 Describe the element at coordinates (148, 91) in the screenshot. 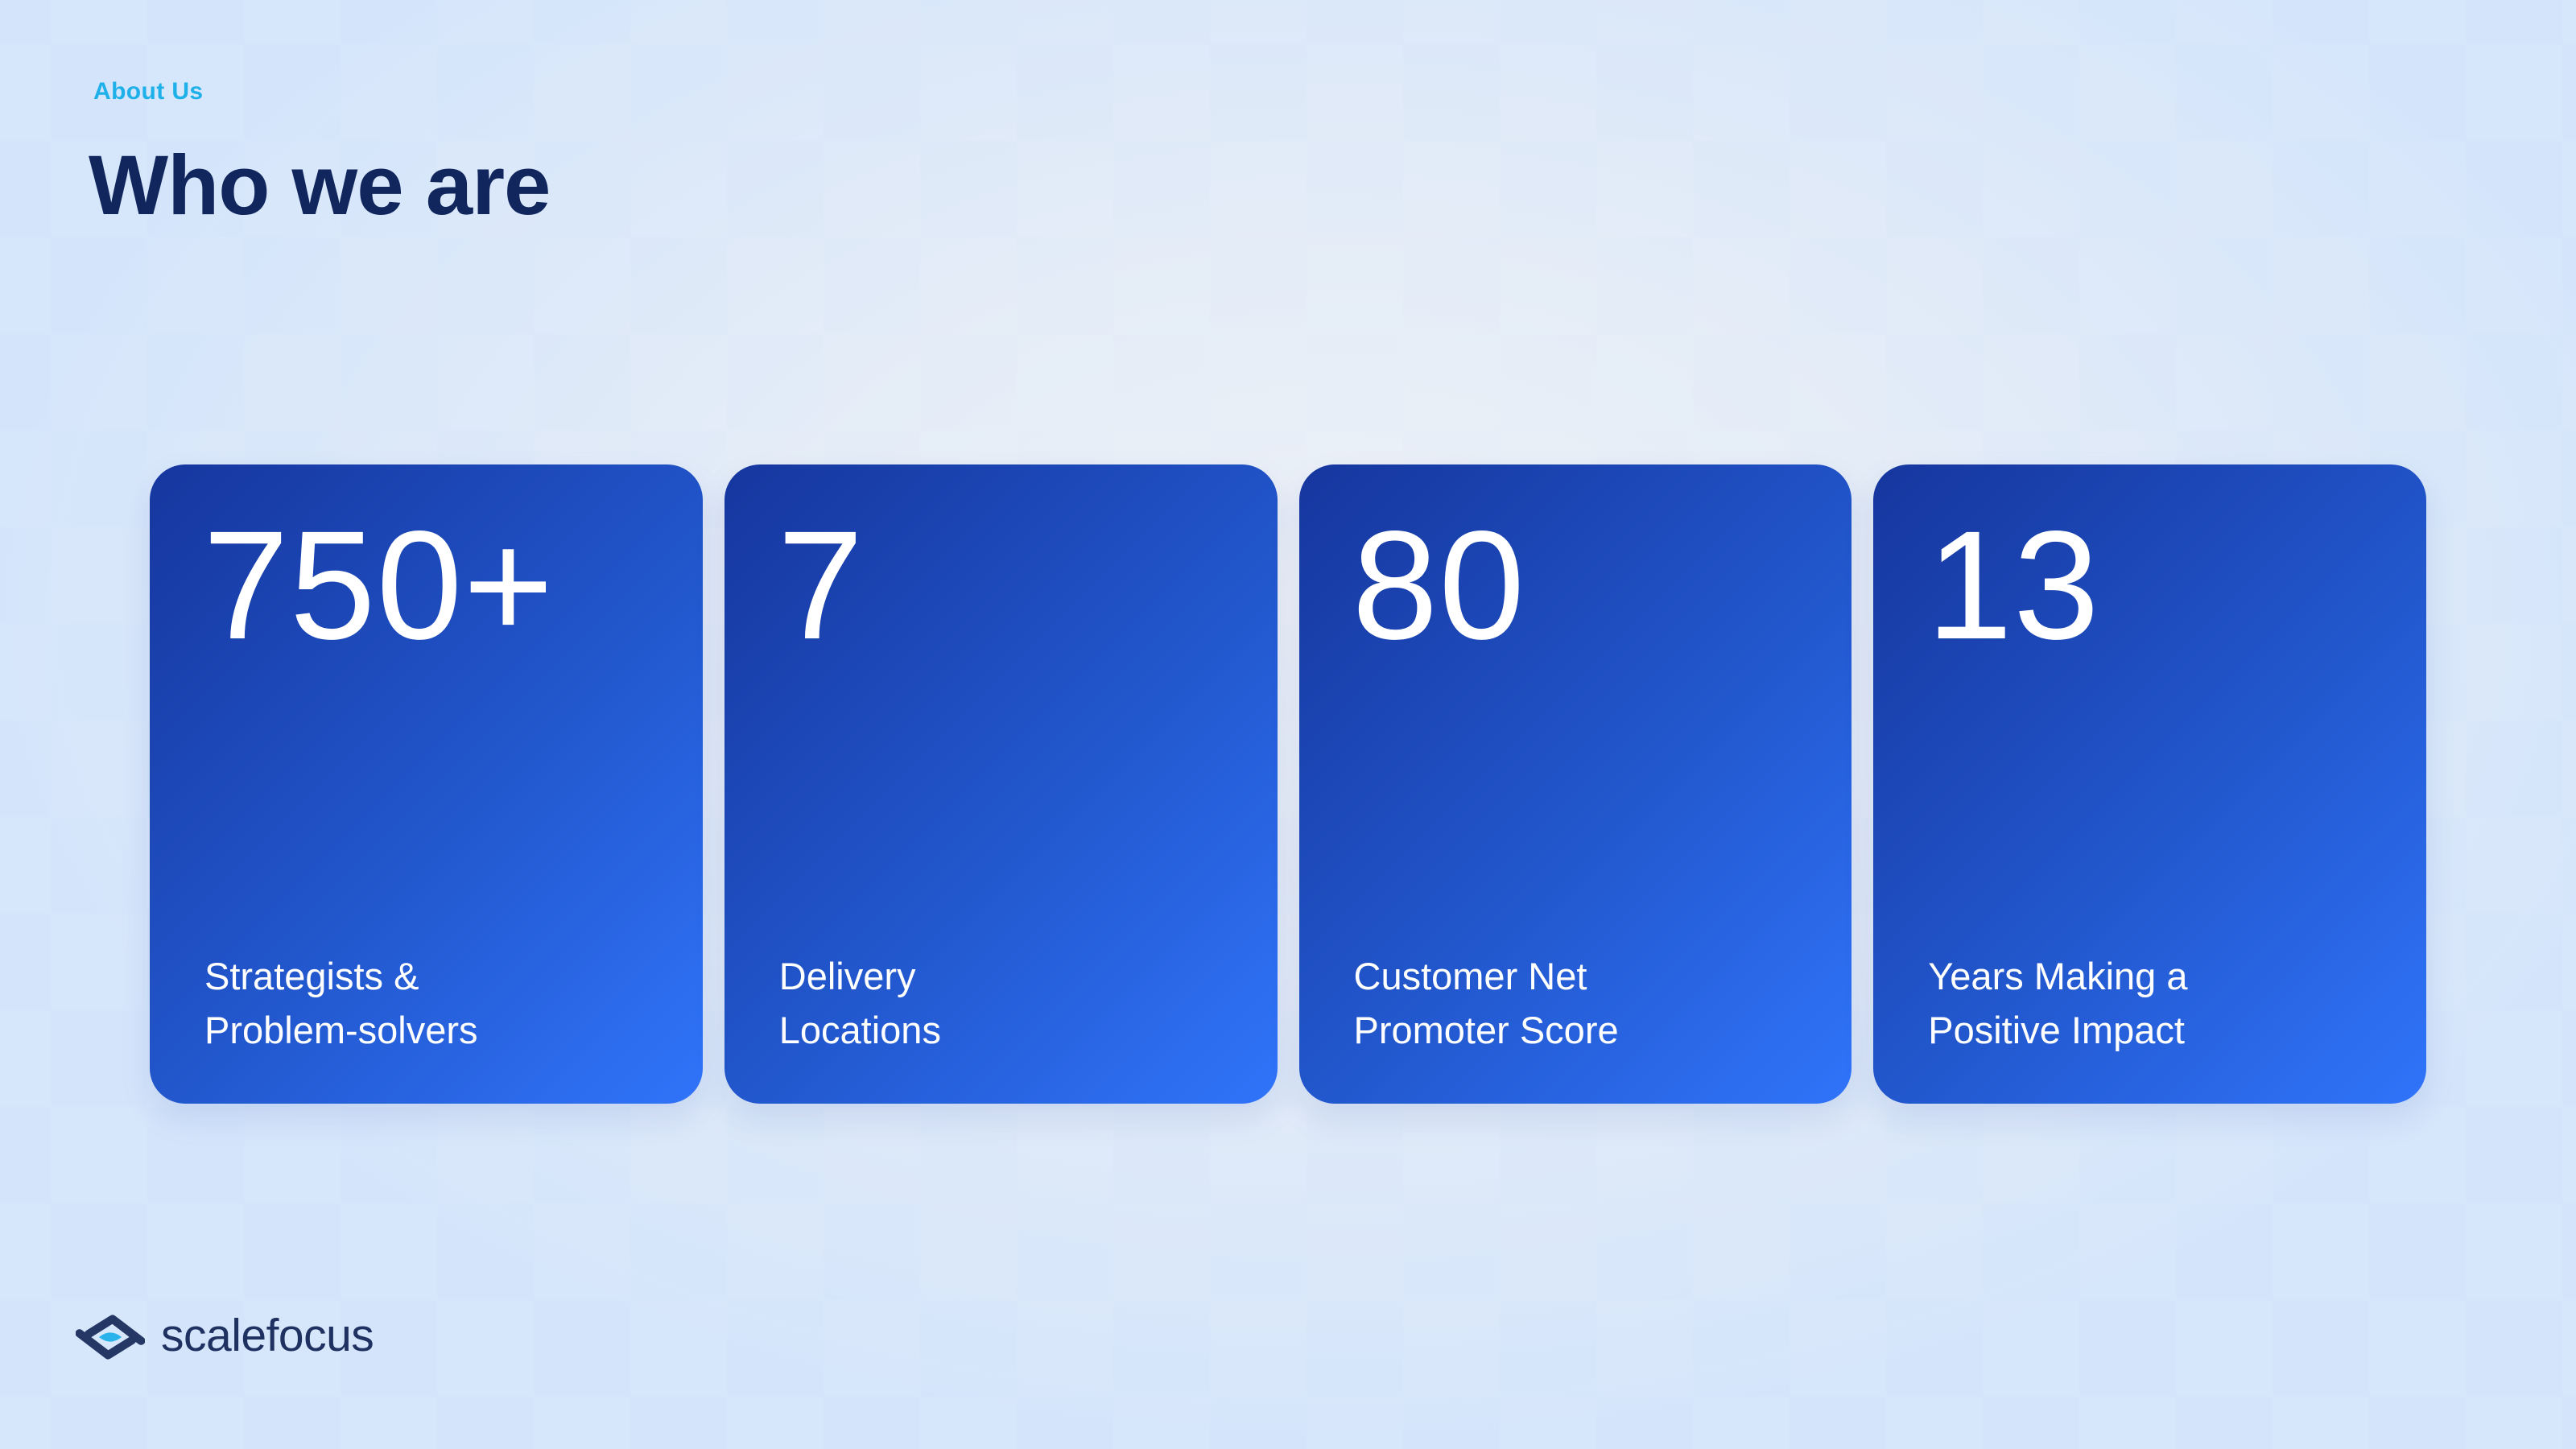

I see `eyebrow-label: About Us` at that location.